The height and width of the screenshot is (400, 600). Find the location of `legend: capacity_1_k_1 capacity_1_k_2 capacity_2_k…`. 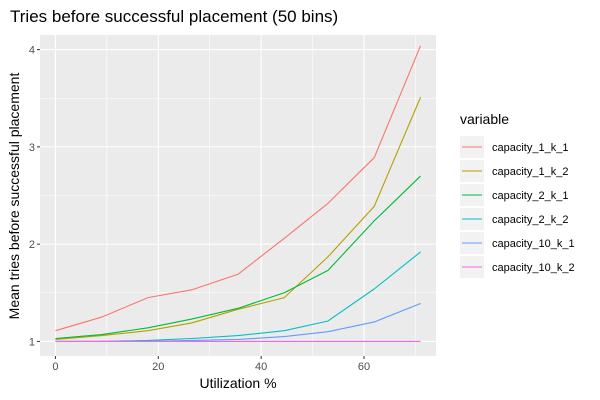

legend: capacity_1_k_1 capacity_1_k_2 capacity_2_k… is located at coordinates (517, 207).